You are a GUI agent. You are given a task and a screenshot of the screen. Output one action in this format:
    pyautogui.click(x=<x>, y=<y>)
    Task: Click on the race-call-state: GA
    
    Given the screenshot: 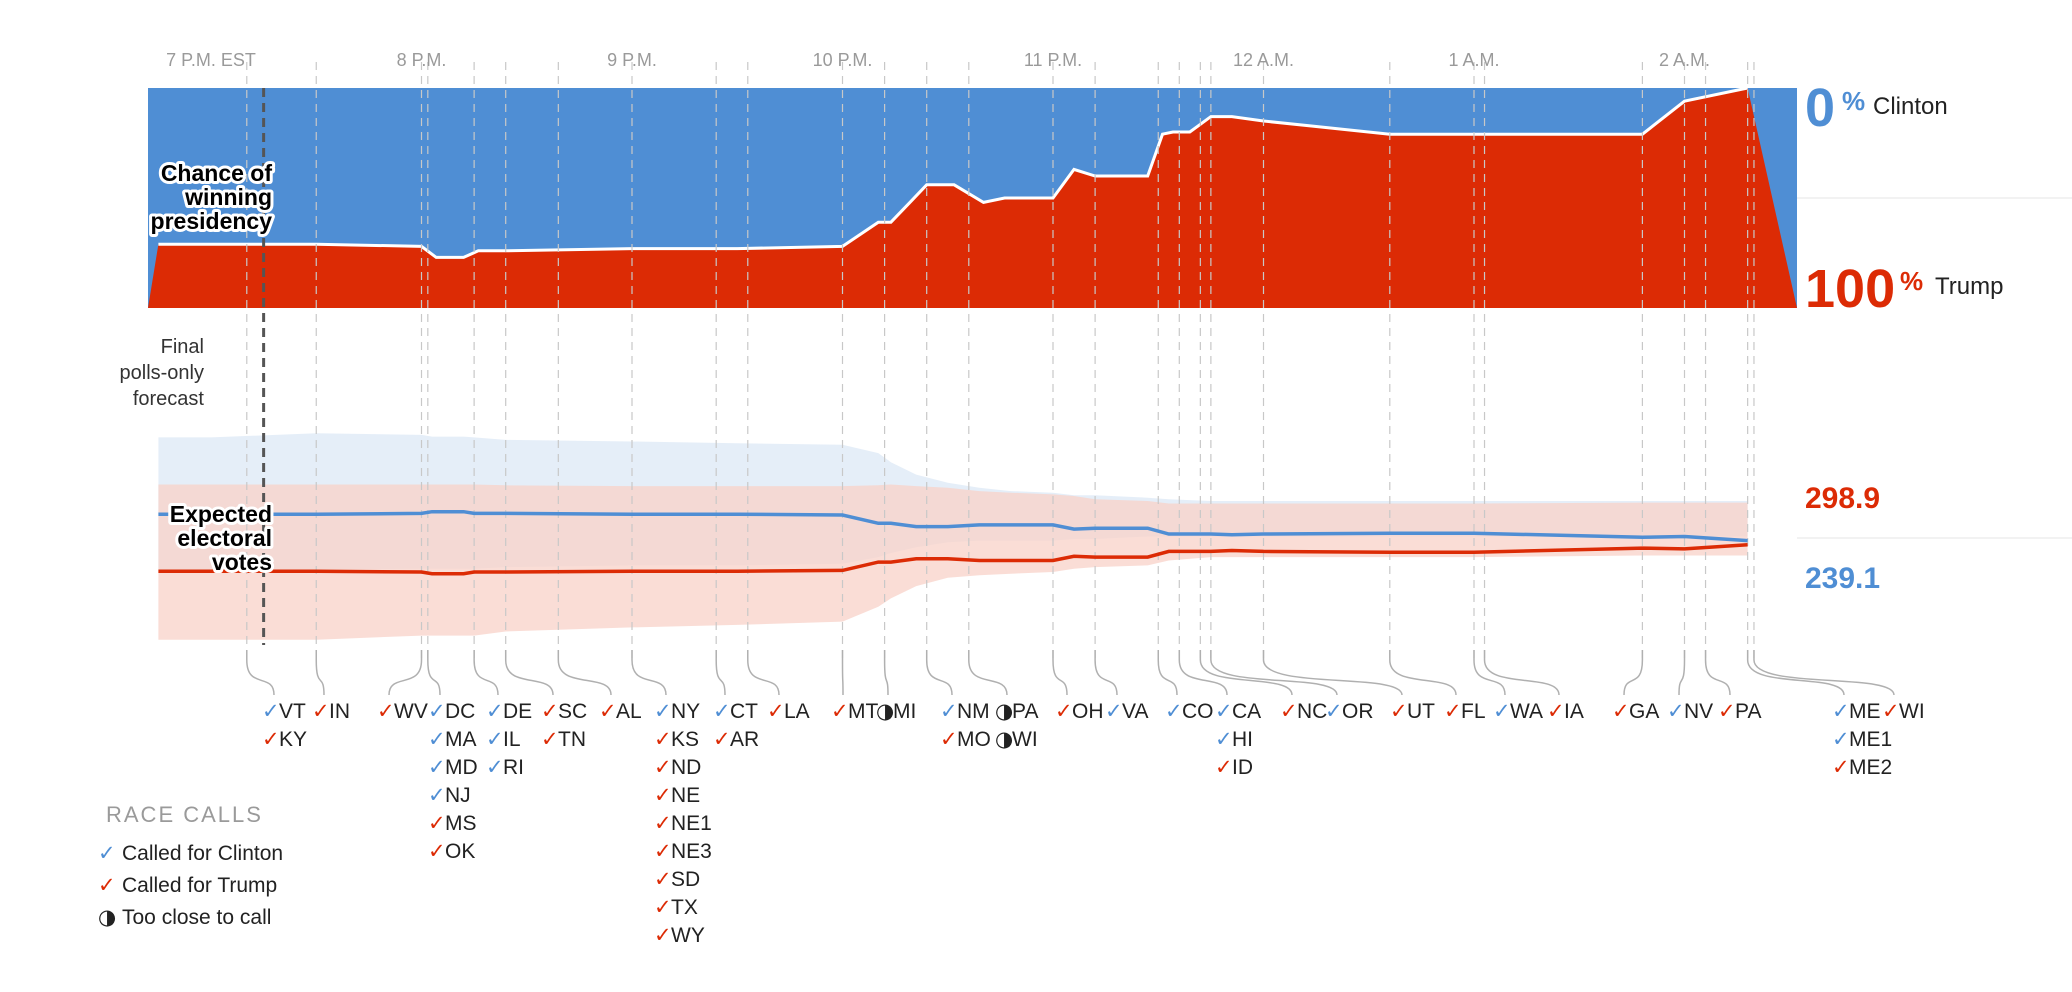 What is the action you would take?
    pyautogui.click(x=1644, y=711)
    